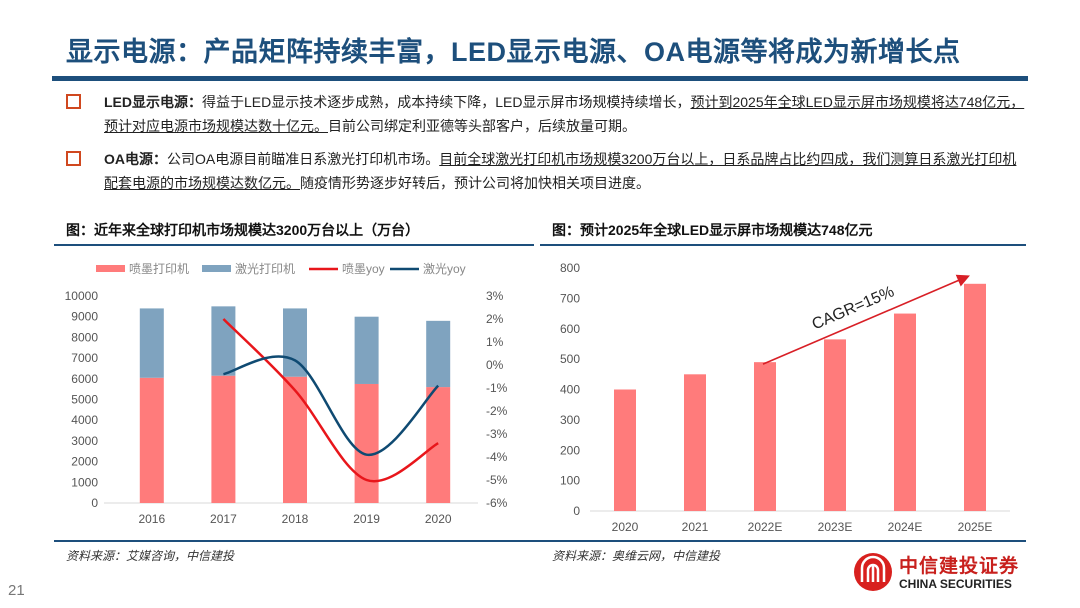 This screenshot has height=608, width=1080. I want to click on bar-2023E, so click(835, 425).